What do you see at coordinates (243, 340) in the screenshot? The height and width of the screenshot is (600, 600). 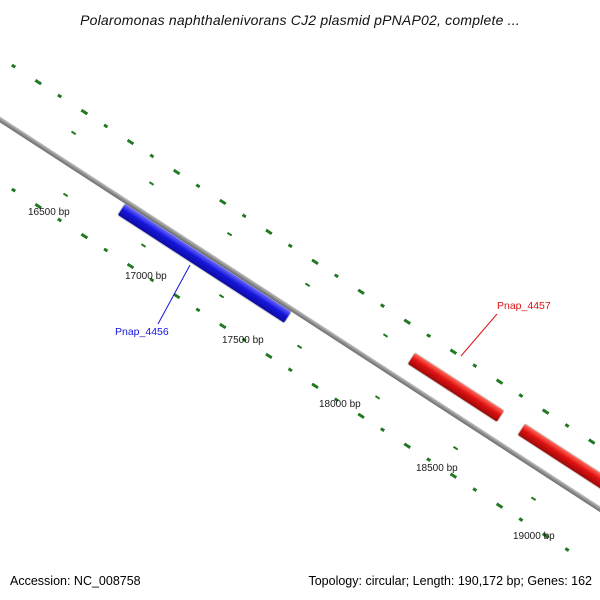 I see `ruler-label-17500: 17500 bp` at bounding box center [243, 340].